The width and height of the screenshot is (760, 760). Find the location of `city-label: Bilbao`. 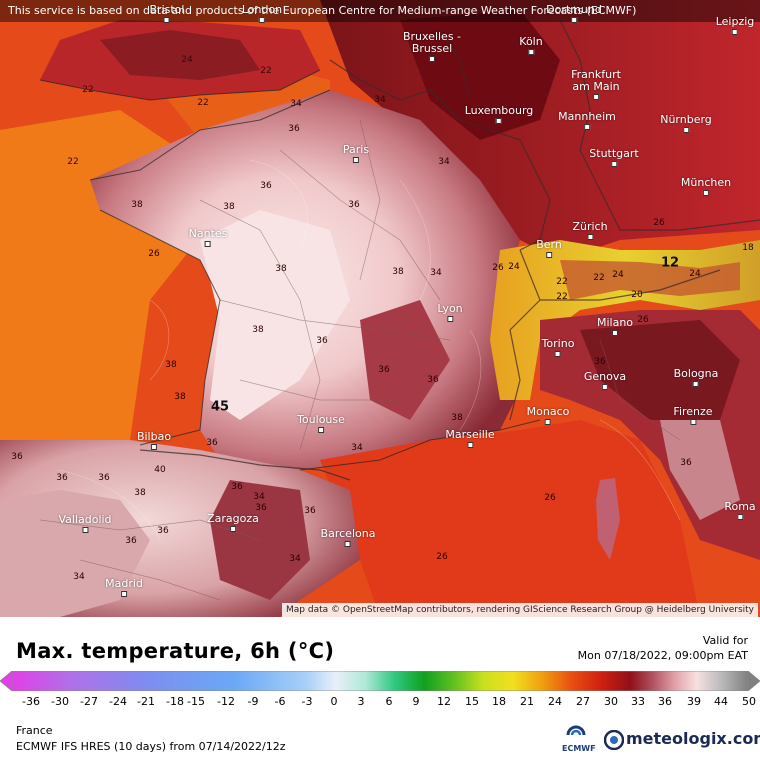

city-label: Bilbao is located at coordinates (154, 440).